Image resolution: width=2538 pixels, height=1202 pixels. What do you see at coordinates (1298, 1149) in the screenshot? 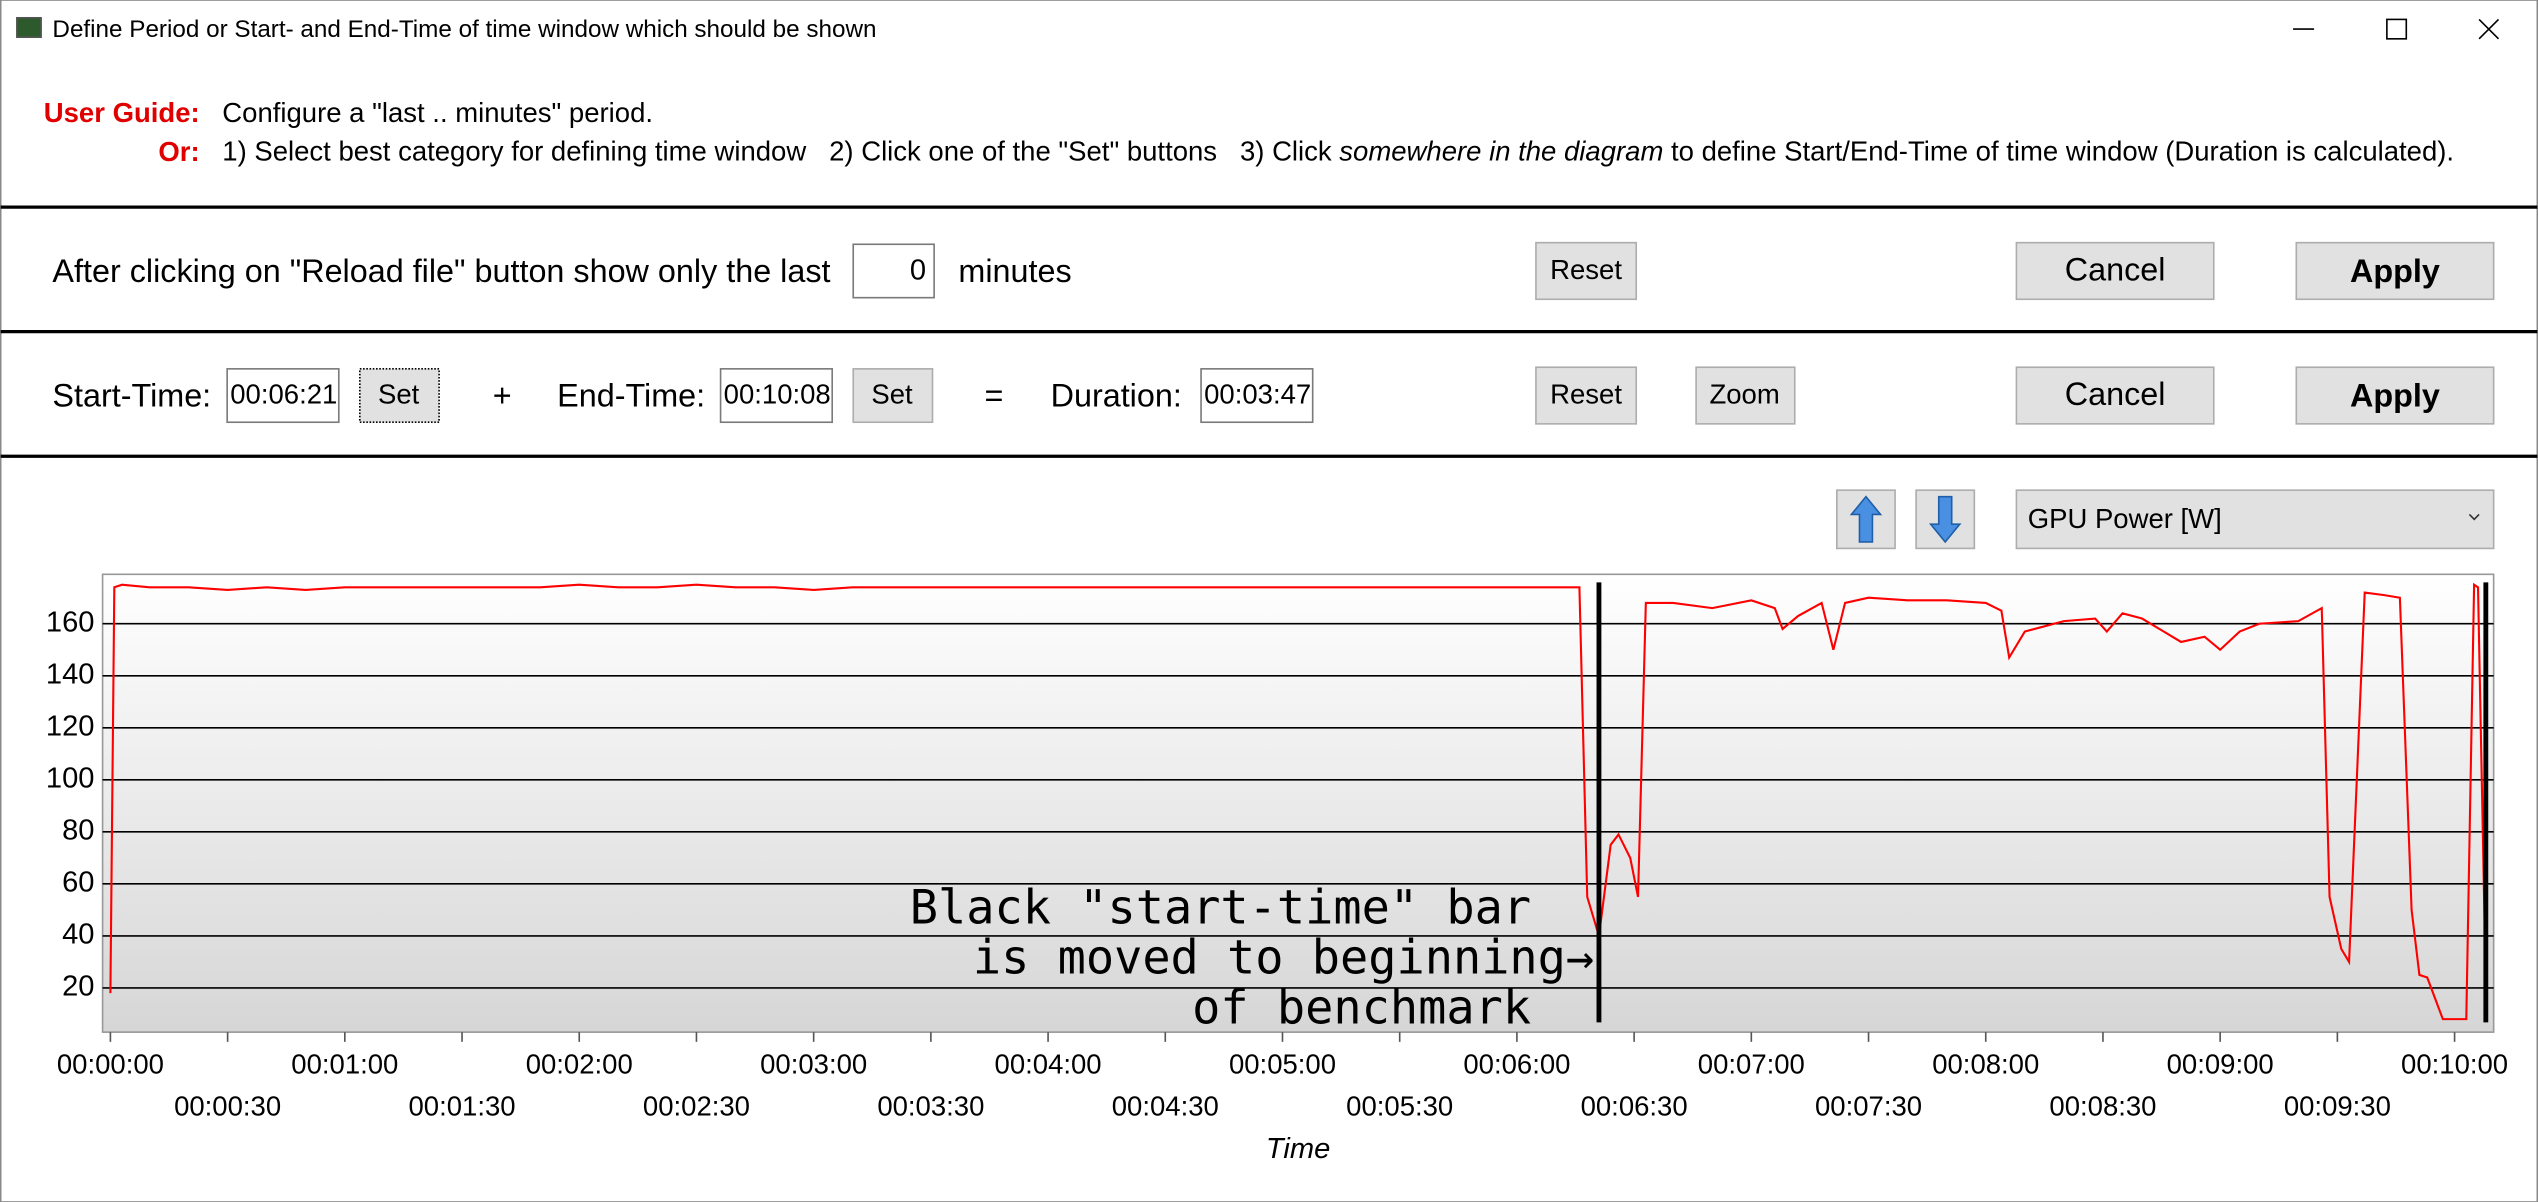
I see `x-axis-label: Time` at bounding box center [1298, 1149].